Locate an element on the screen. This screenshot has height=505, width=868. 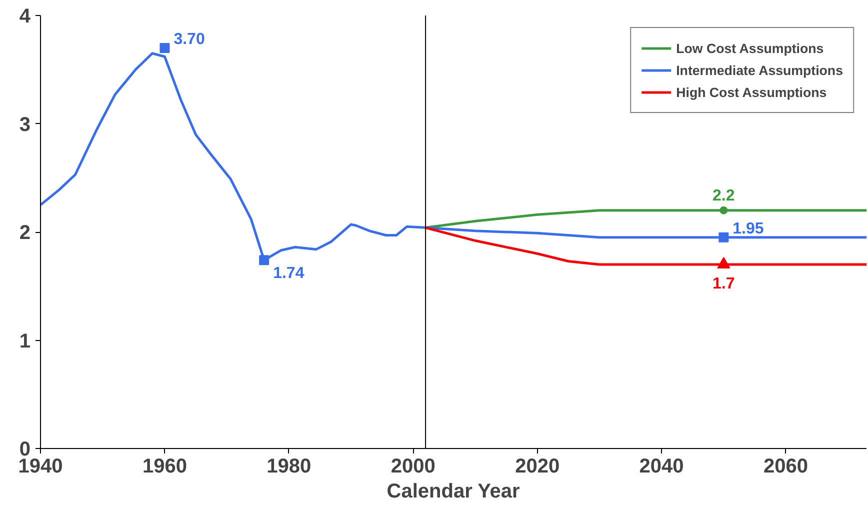
data-label: 1.7 is located at coordinates (723, 283).